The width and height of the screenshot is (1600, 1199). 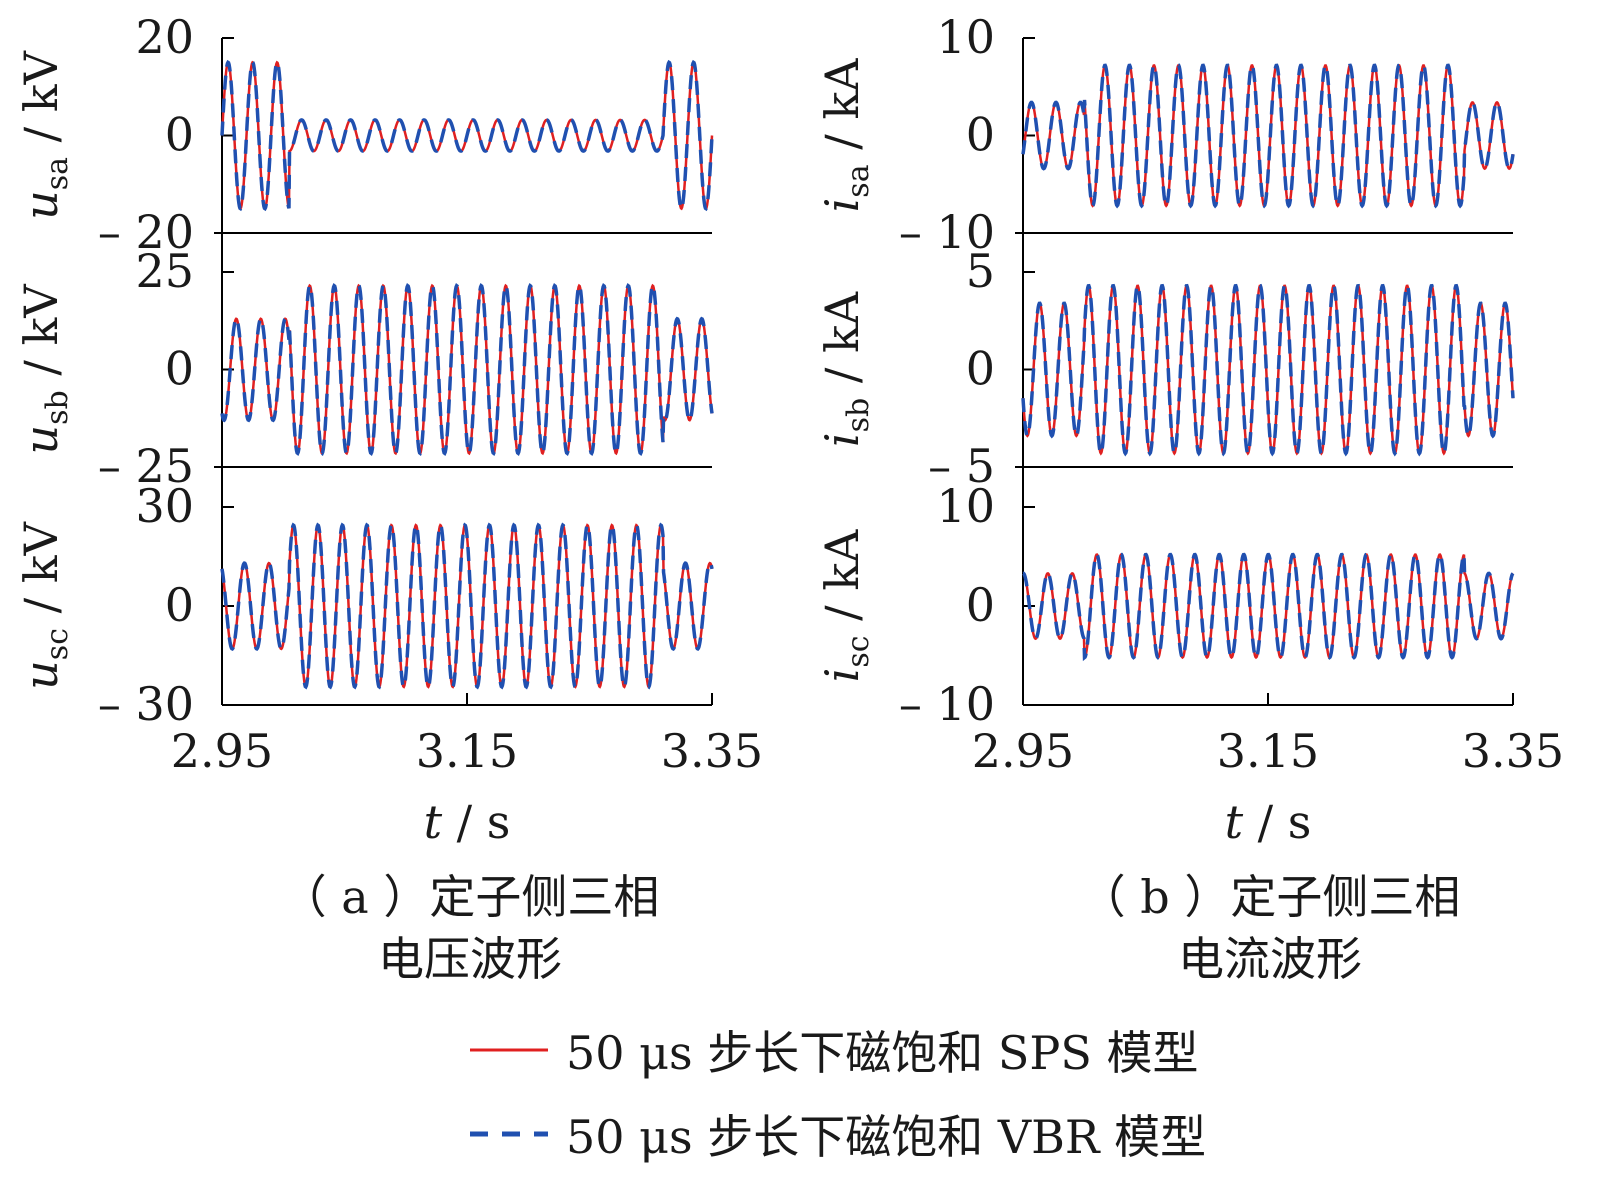 What do you see at coordinates (965, 37) in the screenshot?
I see `y-tick-label-b-0-0: 10` at bounding box center [965, 37].